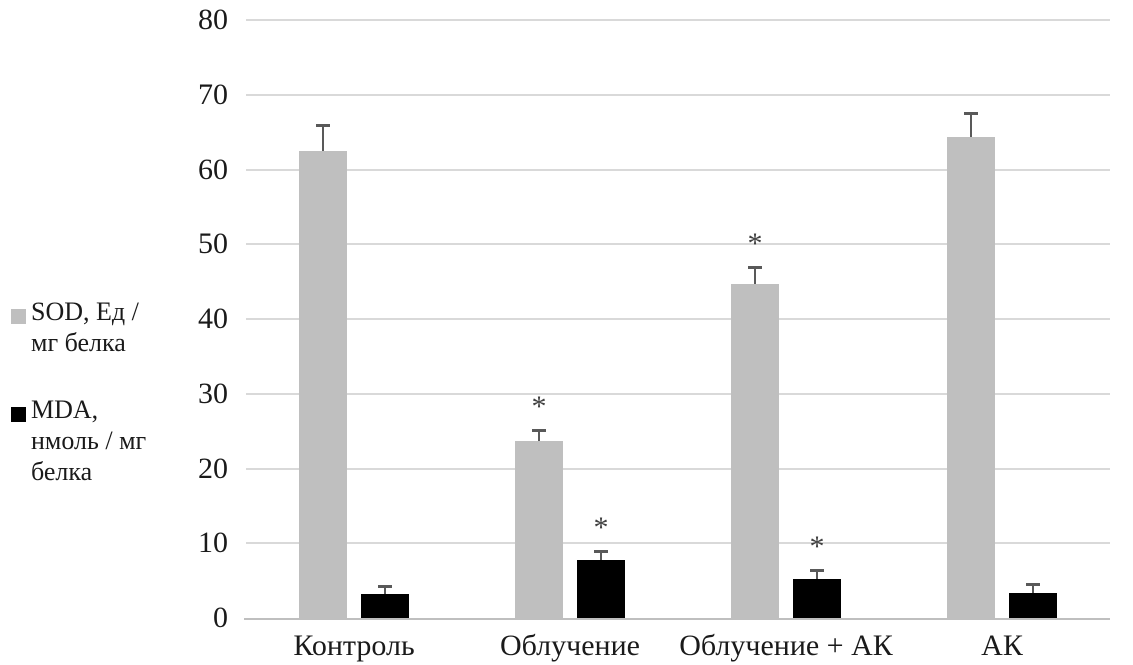 The image size is (1133, 665). I want to click on legend-label-sod: SOD, Ед / мг белка, so click(85, 327).